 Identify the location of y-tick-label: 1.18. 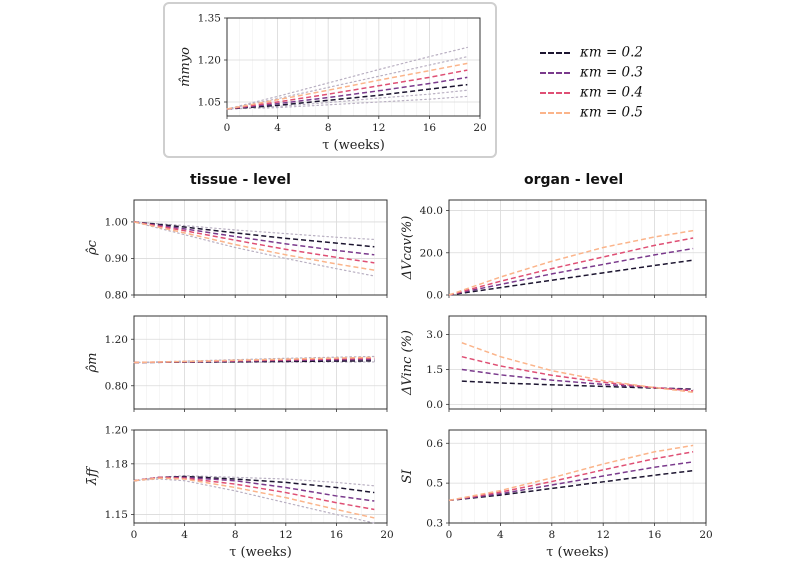
(116, 464).